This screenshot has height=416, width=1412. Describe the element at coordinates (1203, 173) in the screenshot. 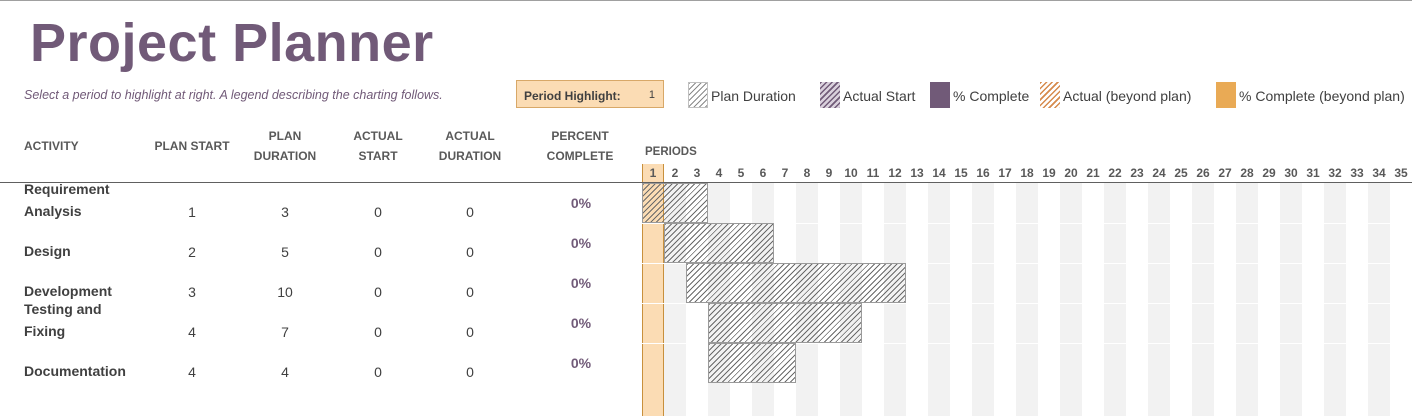

I see `period-number: 26` at that location.